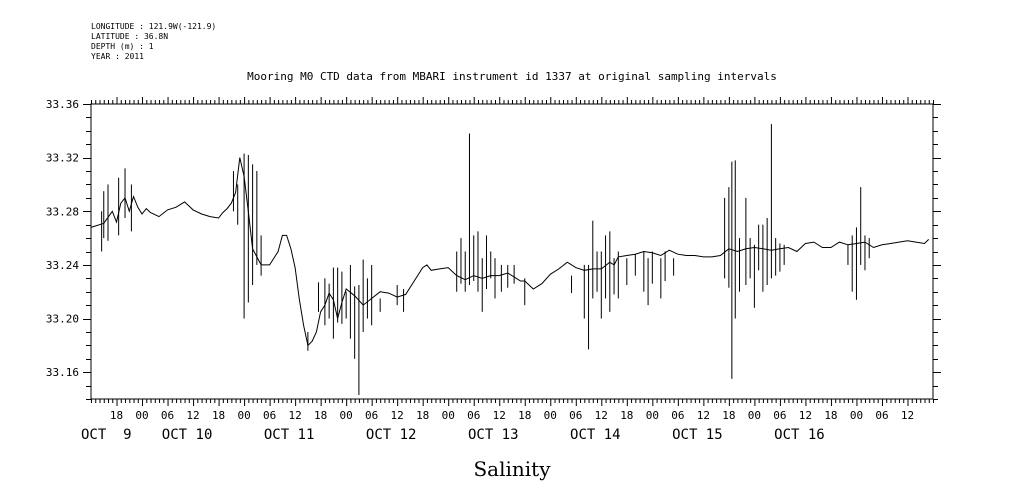 The image size is (1009, 504). Describe the element at coordinates (799, 435) in the screenshot. I see `x-day-label: OCT 16` at that location.